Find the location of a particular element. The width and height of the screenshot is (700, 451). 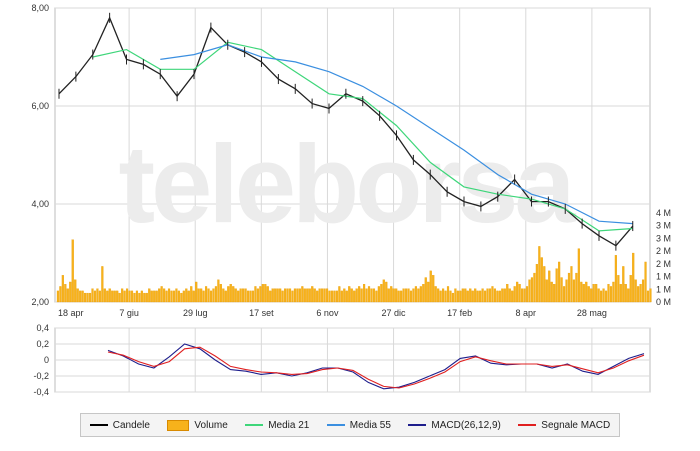

volume-tick-label: 4 M is located at coordinates (663, 213).